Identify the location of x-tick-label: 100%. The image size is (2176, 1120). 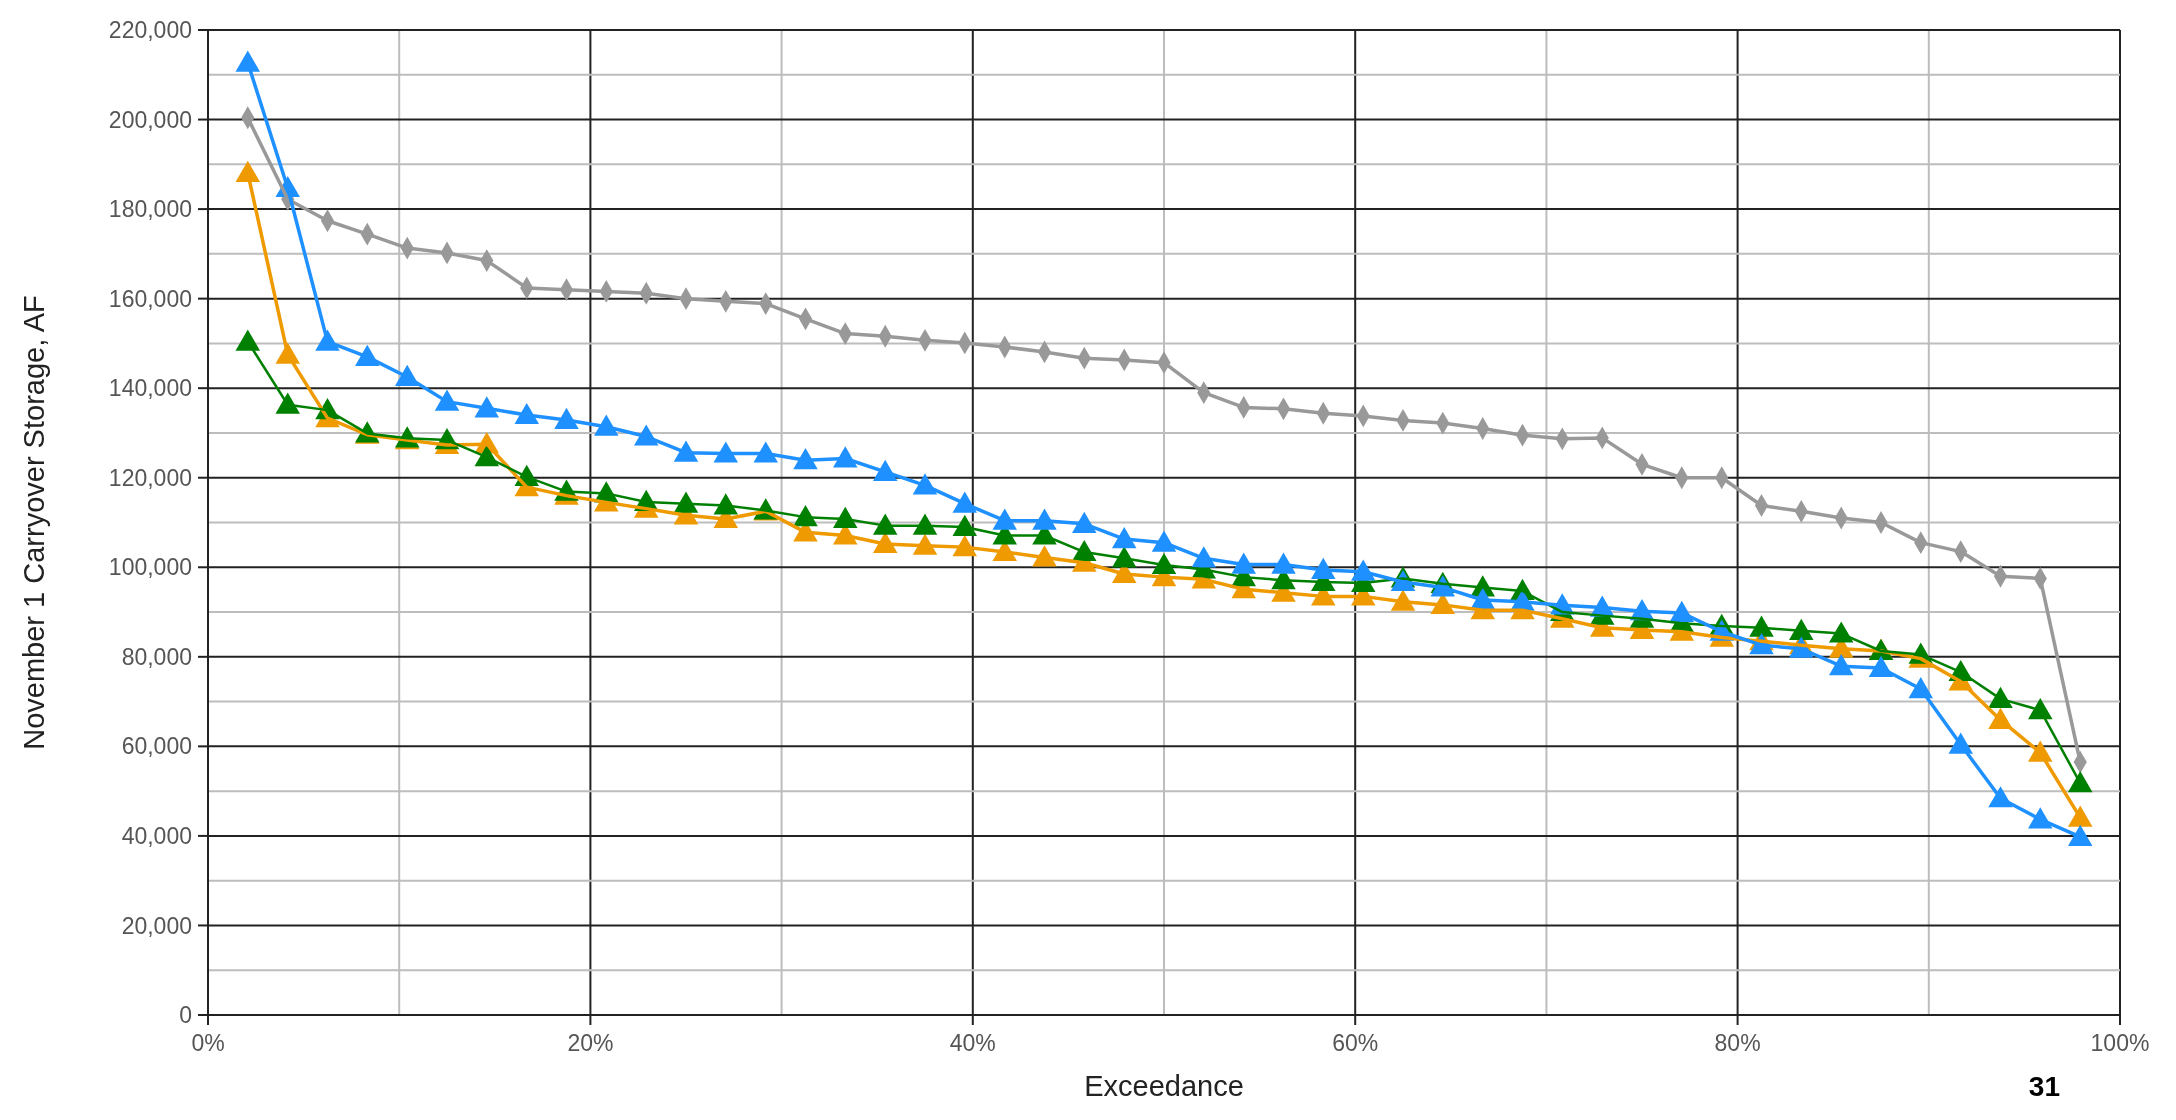
(2120, 1043).